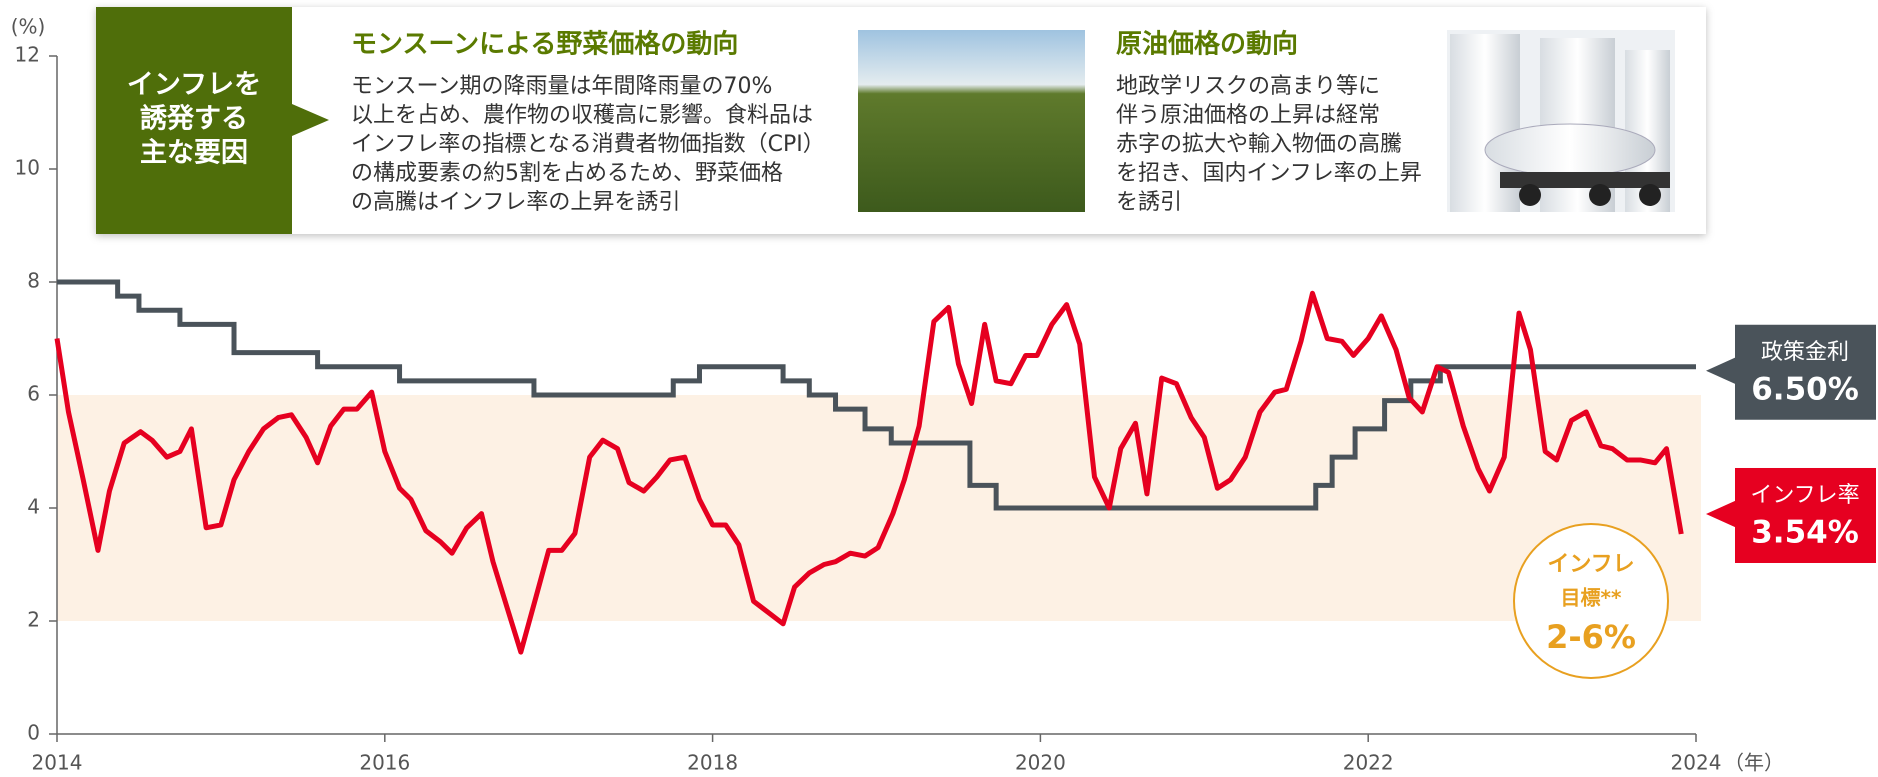  Describe the element at coordinates (33, 620) in the screenshot. I see `y-tick-label: 2` at that location.